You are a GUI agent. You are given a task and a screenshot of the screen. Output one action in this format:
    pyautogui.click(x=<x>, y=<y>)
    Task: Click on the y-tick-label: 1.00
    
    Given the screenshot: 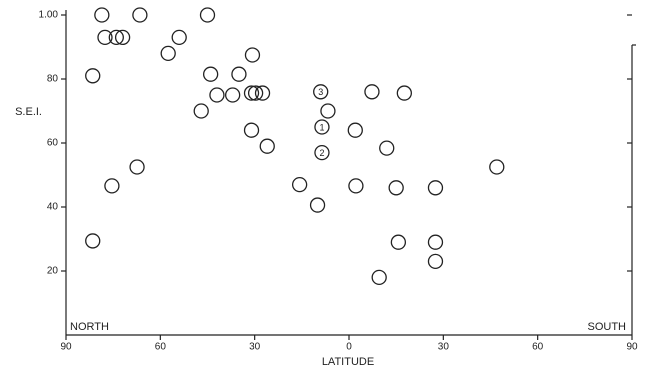 What is the action you would take?
    pyautogui.click(x=49, y=15)
    